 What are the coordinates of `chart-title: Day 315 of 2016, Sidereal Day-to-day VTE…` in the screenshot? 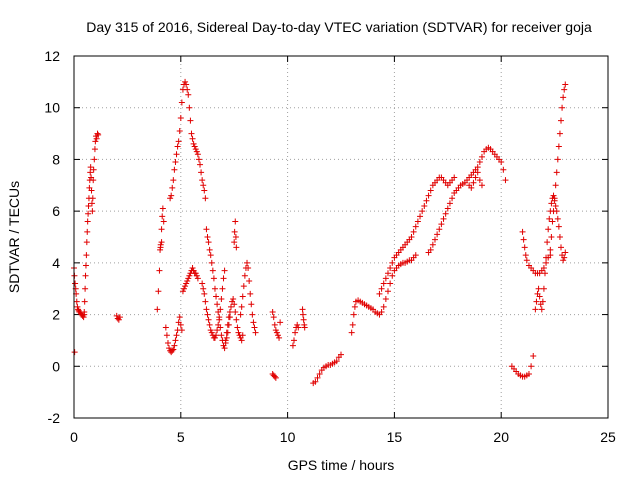 It's located at (339, 27).